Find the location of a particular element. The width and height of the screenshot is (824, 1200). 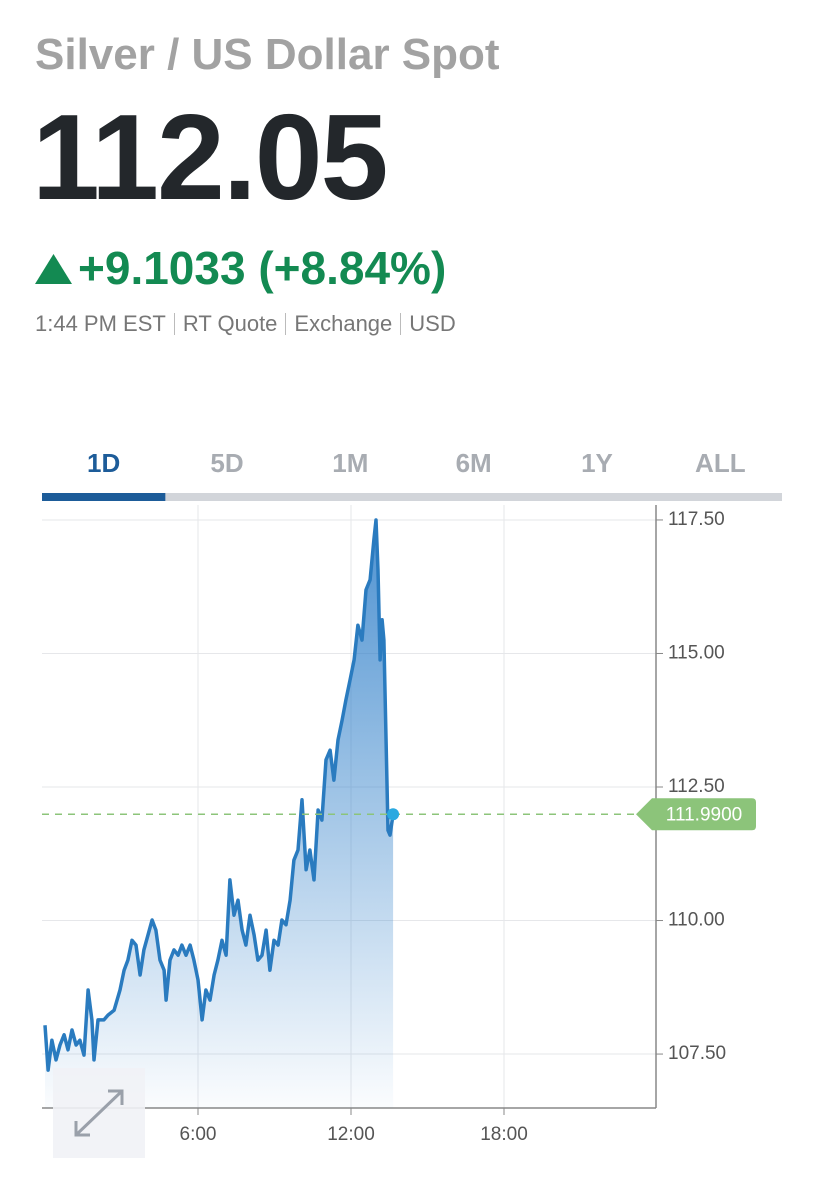

price-tag is located at coordinates (696, 814).